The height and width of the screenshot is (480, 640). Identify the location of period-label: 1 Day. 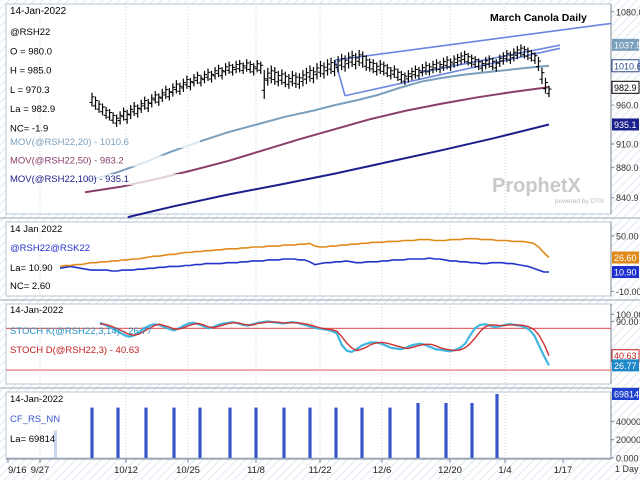
(627, 469).